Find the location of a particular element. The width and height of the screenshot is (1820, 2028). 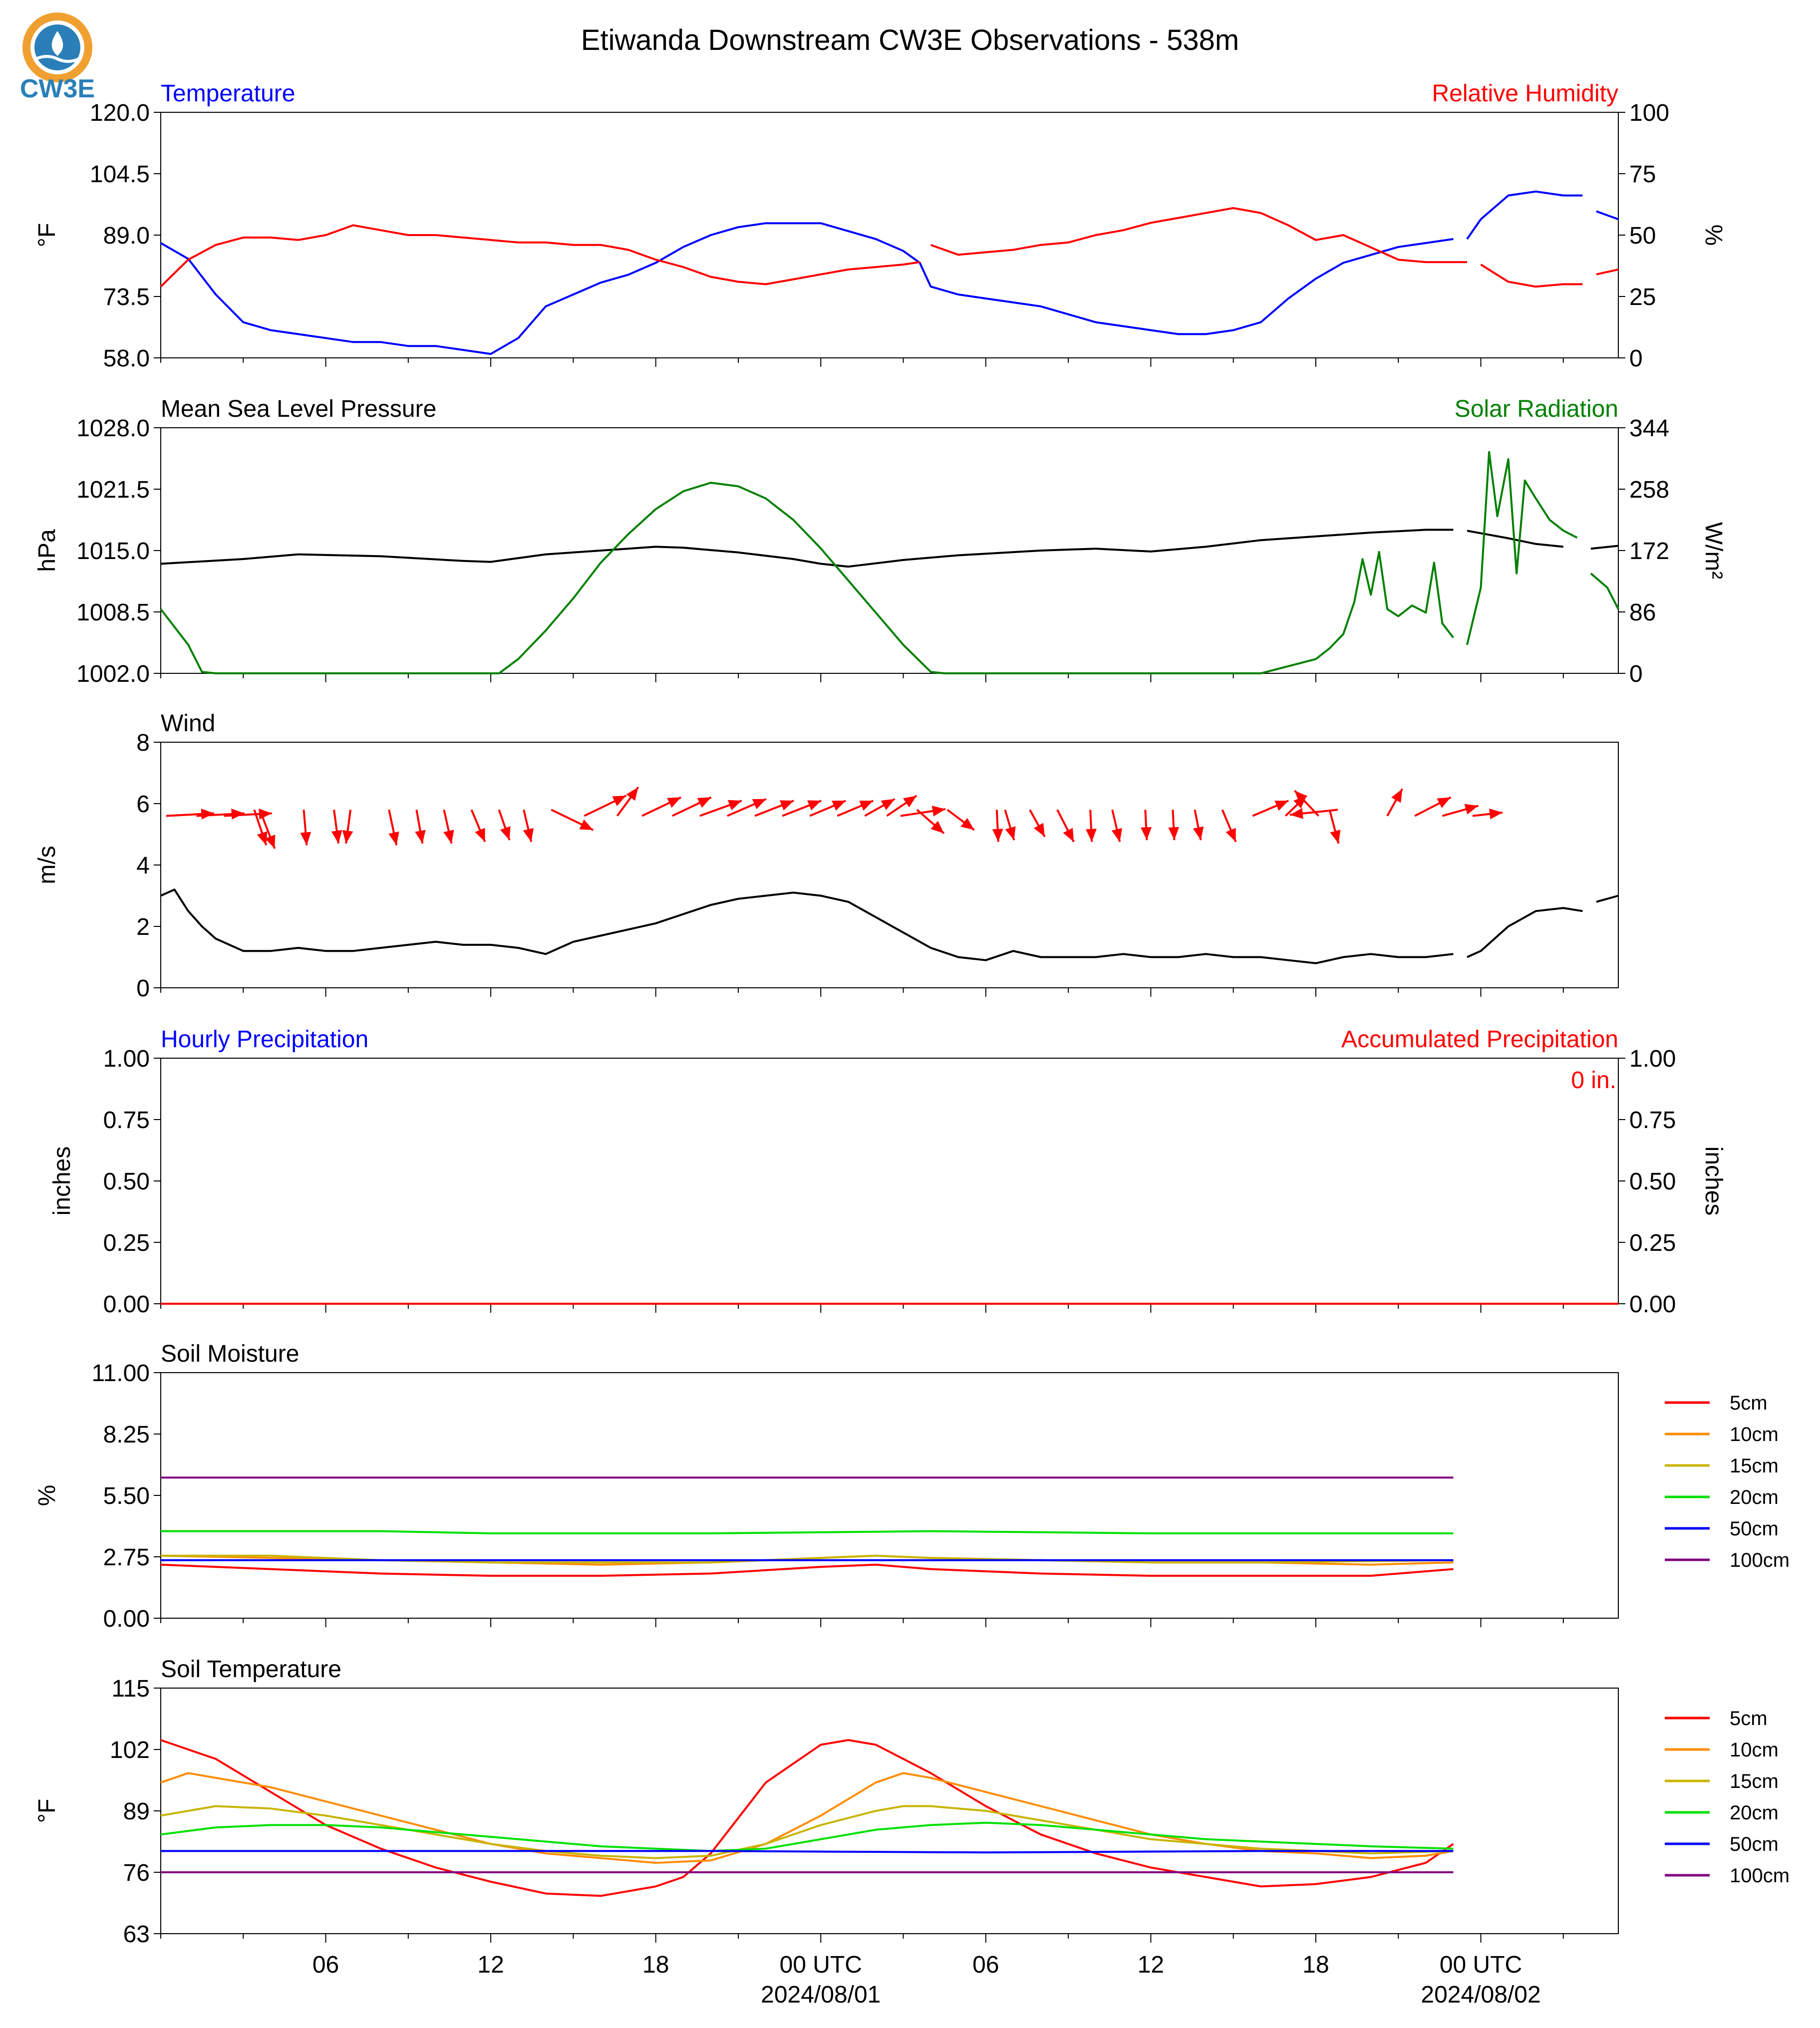

y-axis-label: % is located at coordinates (47, 1495).